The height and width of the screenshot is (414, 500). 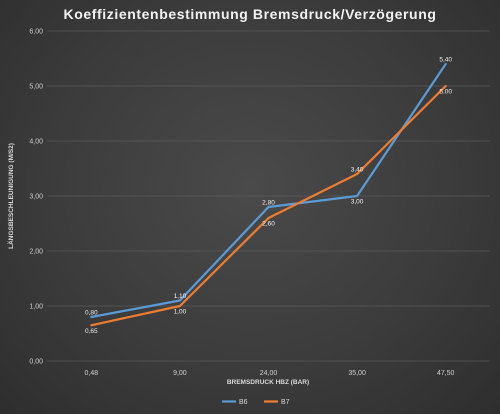 What do you see at coordinates (268, 224) in the screenshot?
I see `data-label: 2,60` at bounding box center [268, 224].